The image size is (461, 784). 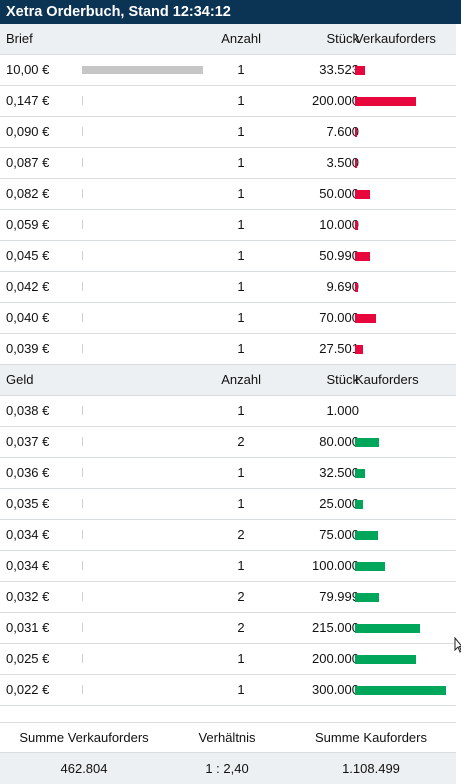 What do you see at coordinates (84, 737) in the screenshot?
I see `summary-sell-label: Summe Verkauforders` at bounding box center [84, 737].